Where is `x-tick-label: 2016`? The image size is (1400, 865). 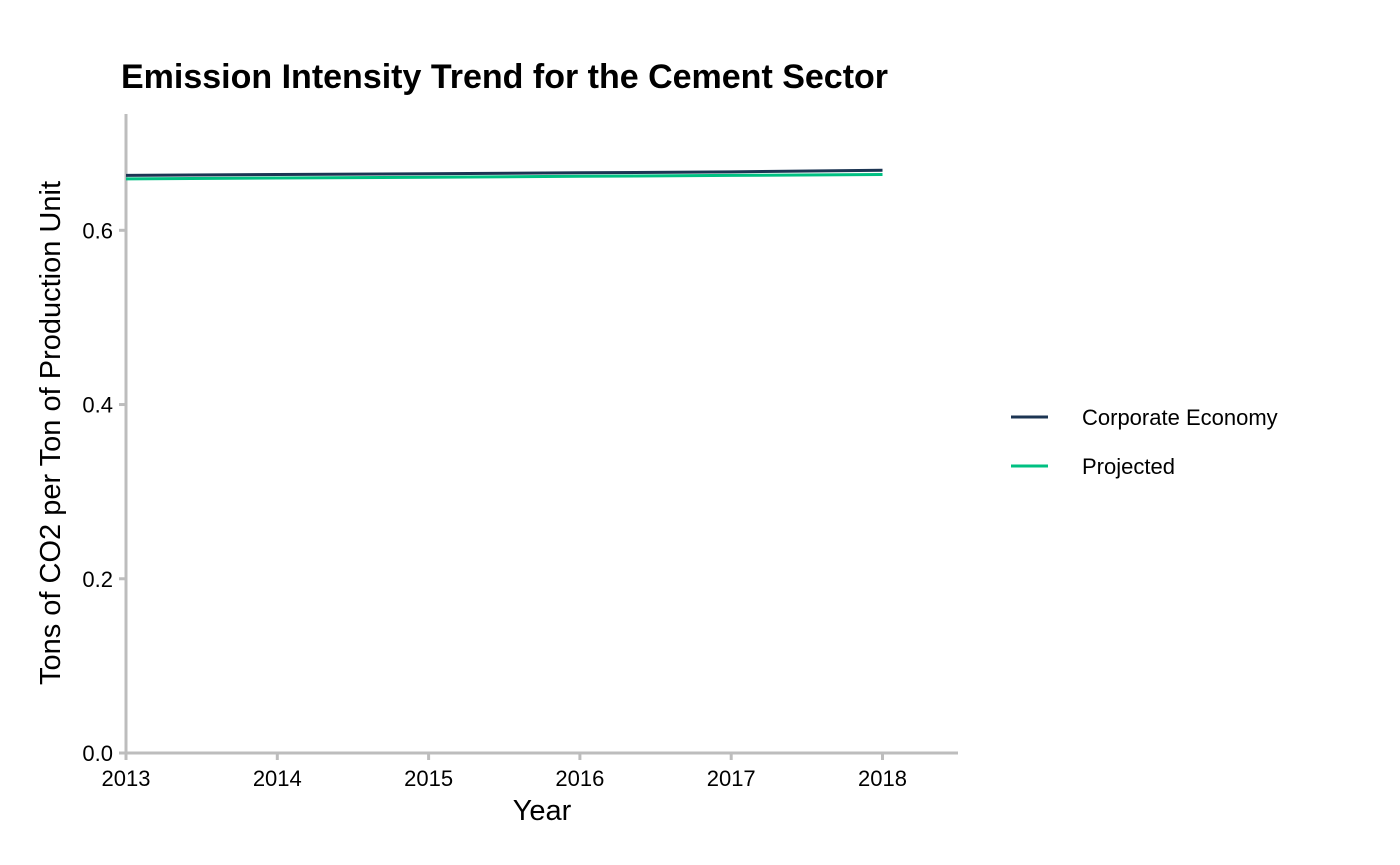 x-tick-label: 2016 is located at coordinates (579, 778).